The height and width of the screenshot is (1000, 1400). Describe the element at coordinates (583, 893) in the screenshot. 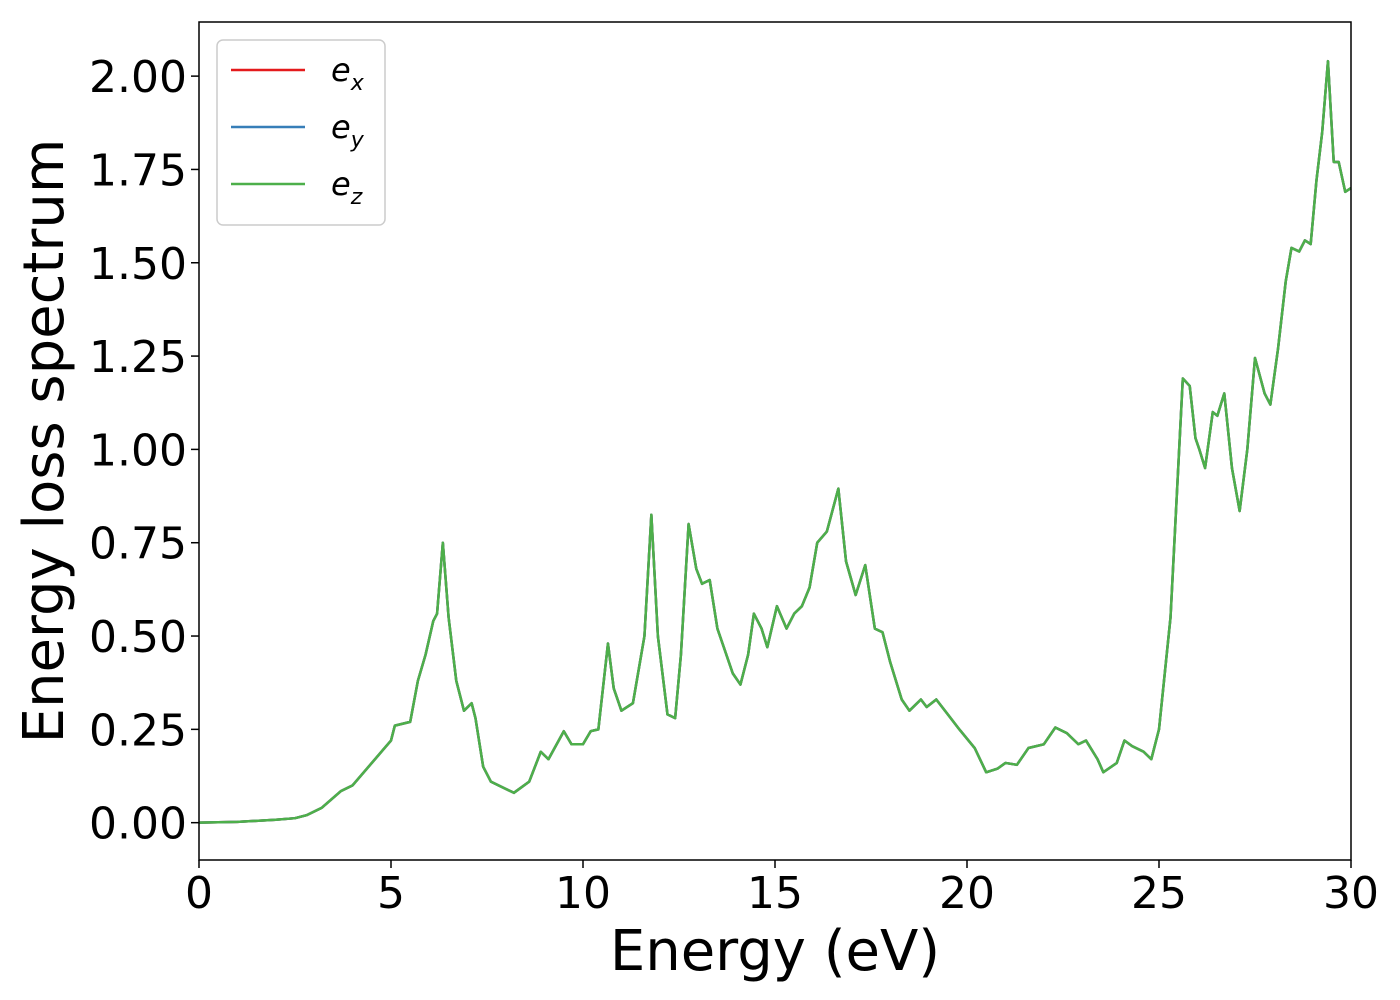

I see `x-tick-label: 10` at that location.